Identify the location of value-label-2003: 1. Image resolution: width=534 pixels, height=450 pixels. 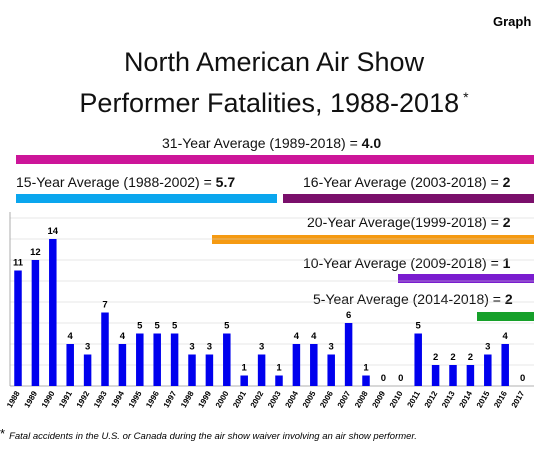
(279, 368).